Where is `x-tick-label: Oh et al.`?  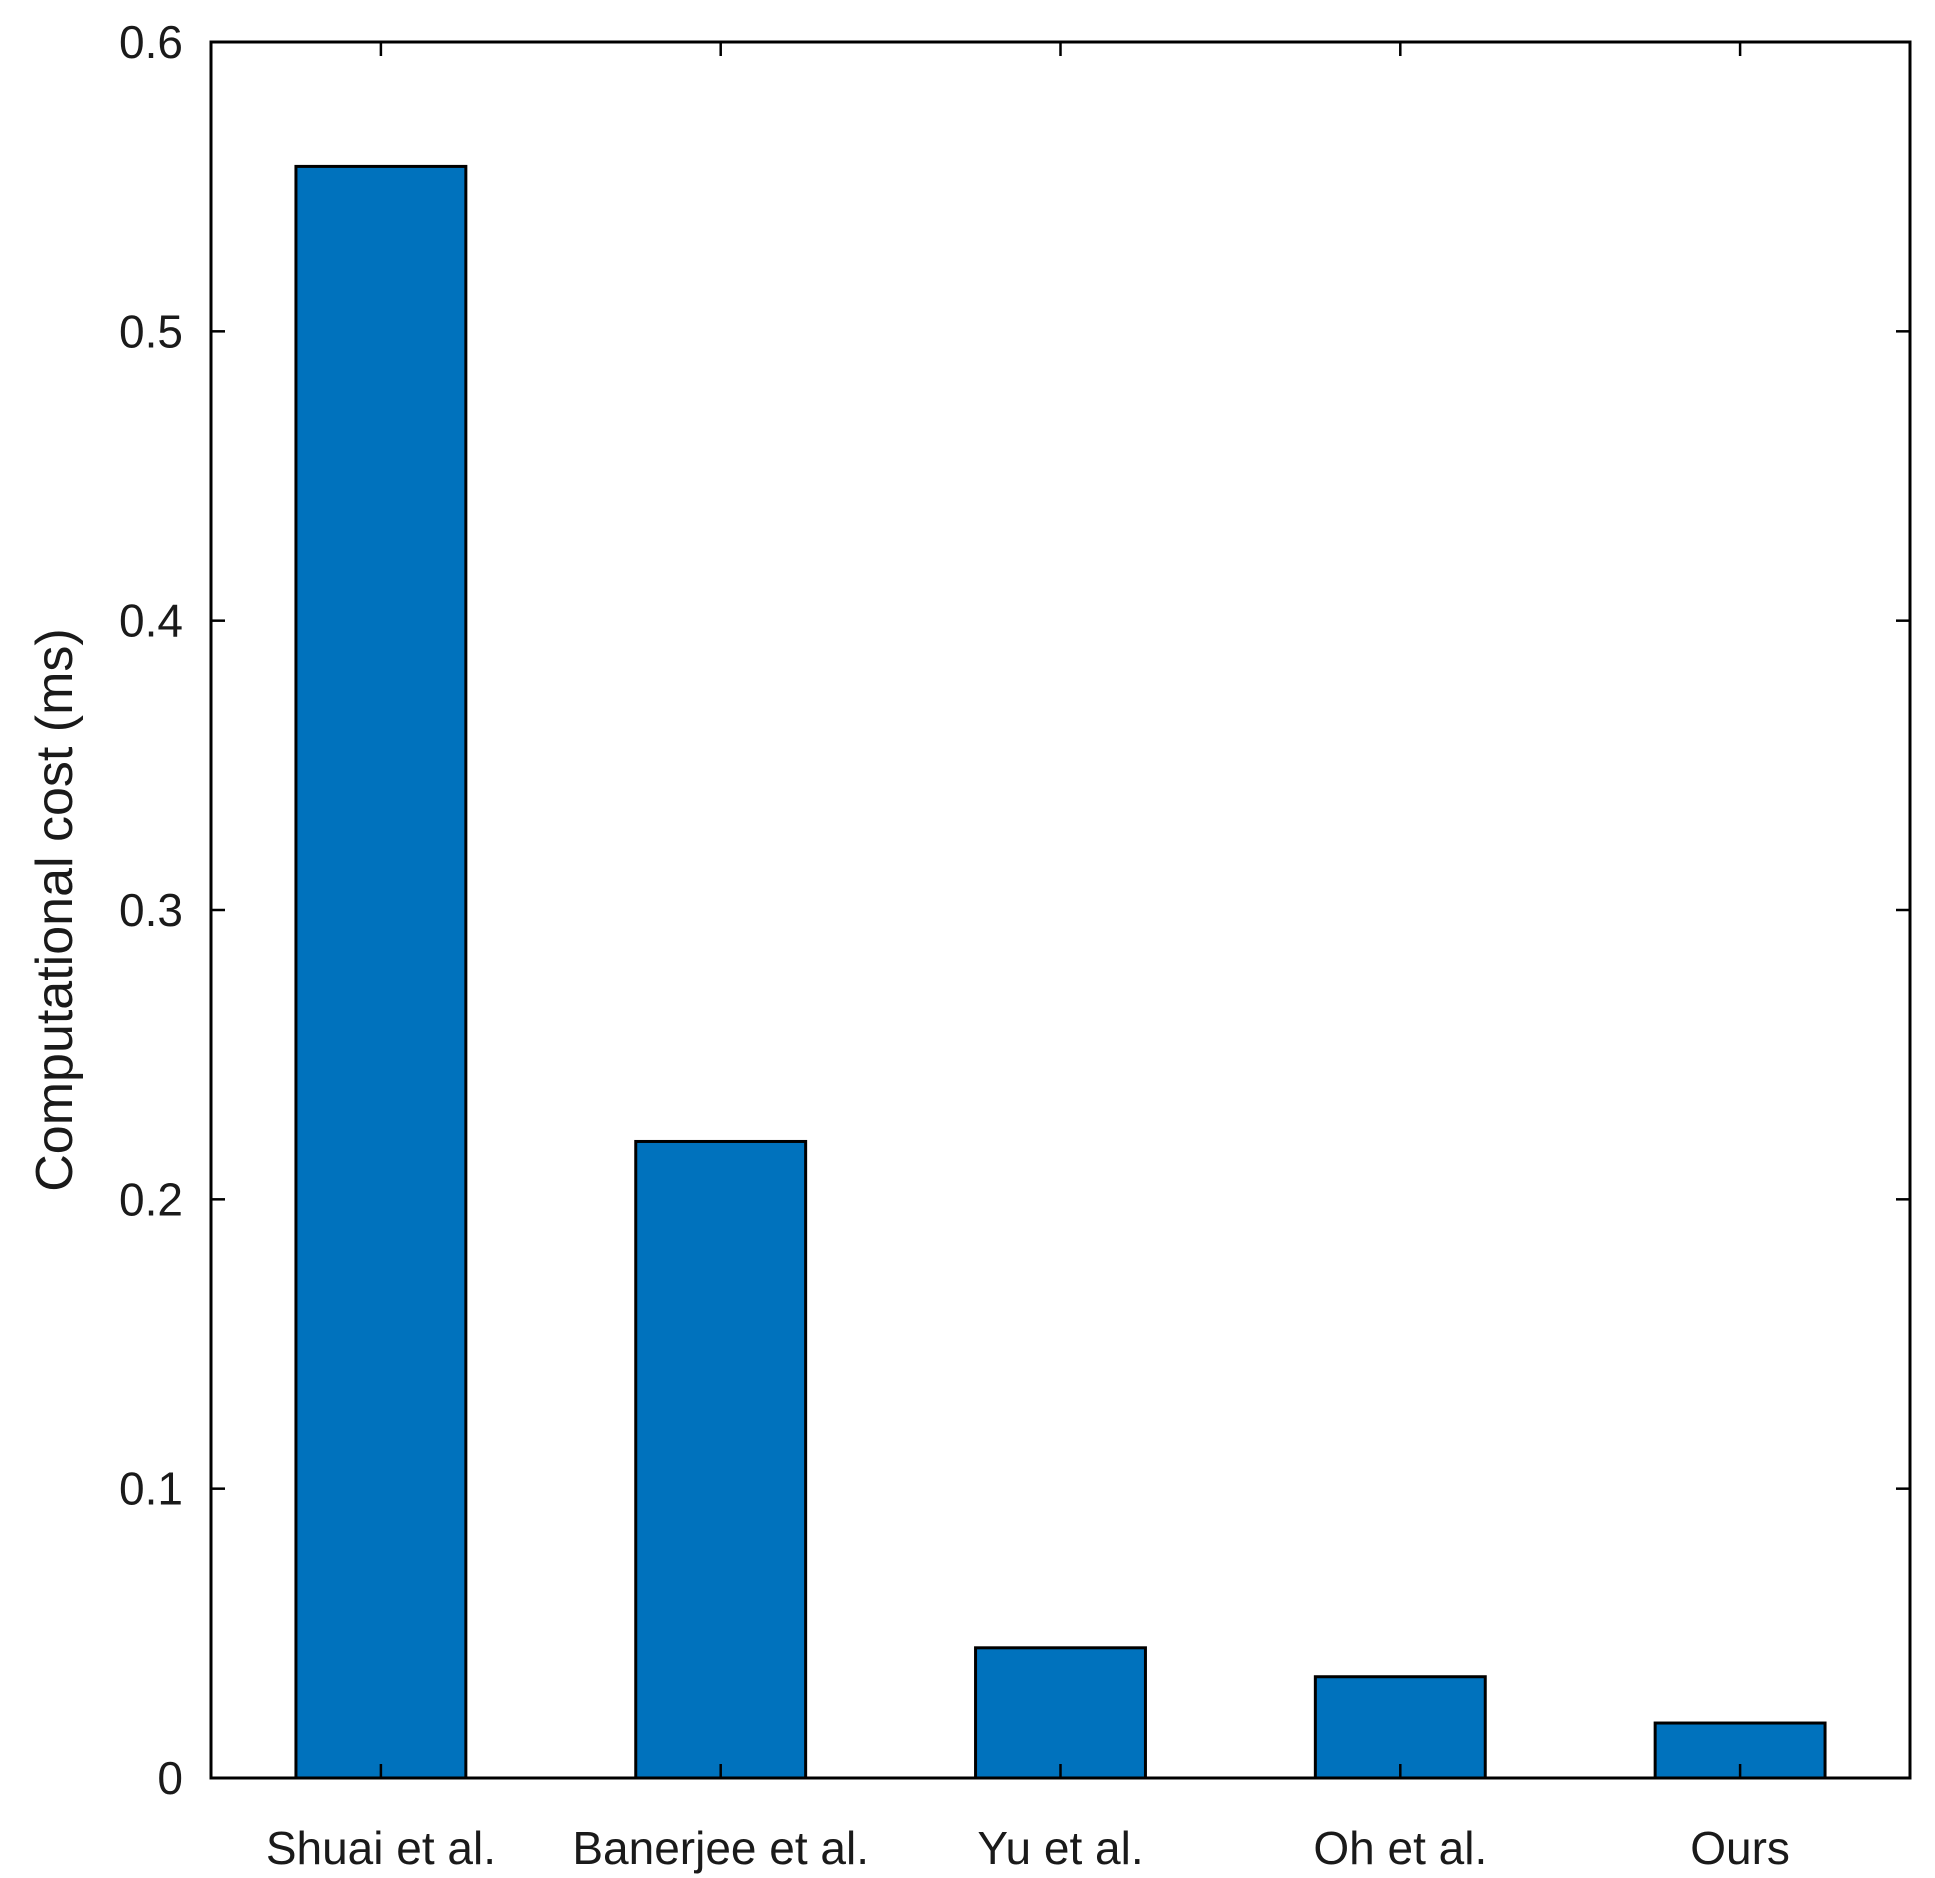 x-tick-label: Oh et al. is located at coordinates (1400, 1848).